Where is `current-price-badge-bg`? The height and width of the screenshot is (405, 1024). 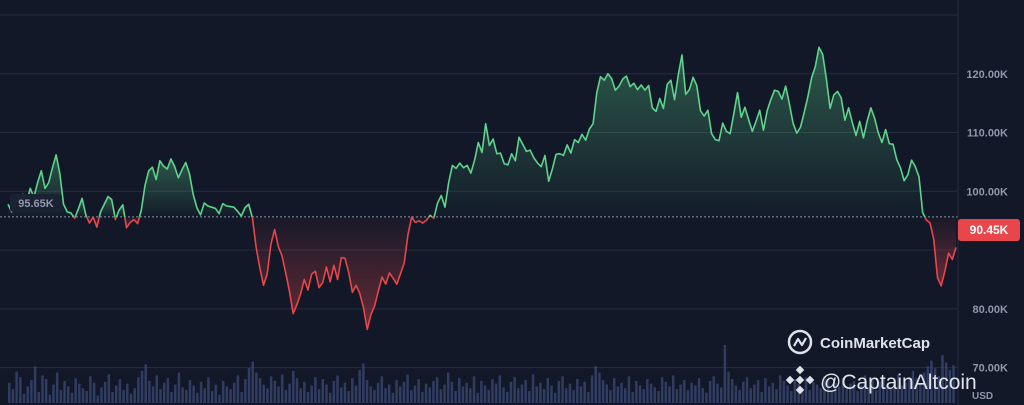
current-price-badge-bg is located at coordinates (989, 230).